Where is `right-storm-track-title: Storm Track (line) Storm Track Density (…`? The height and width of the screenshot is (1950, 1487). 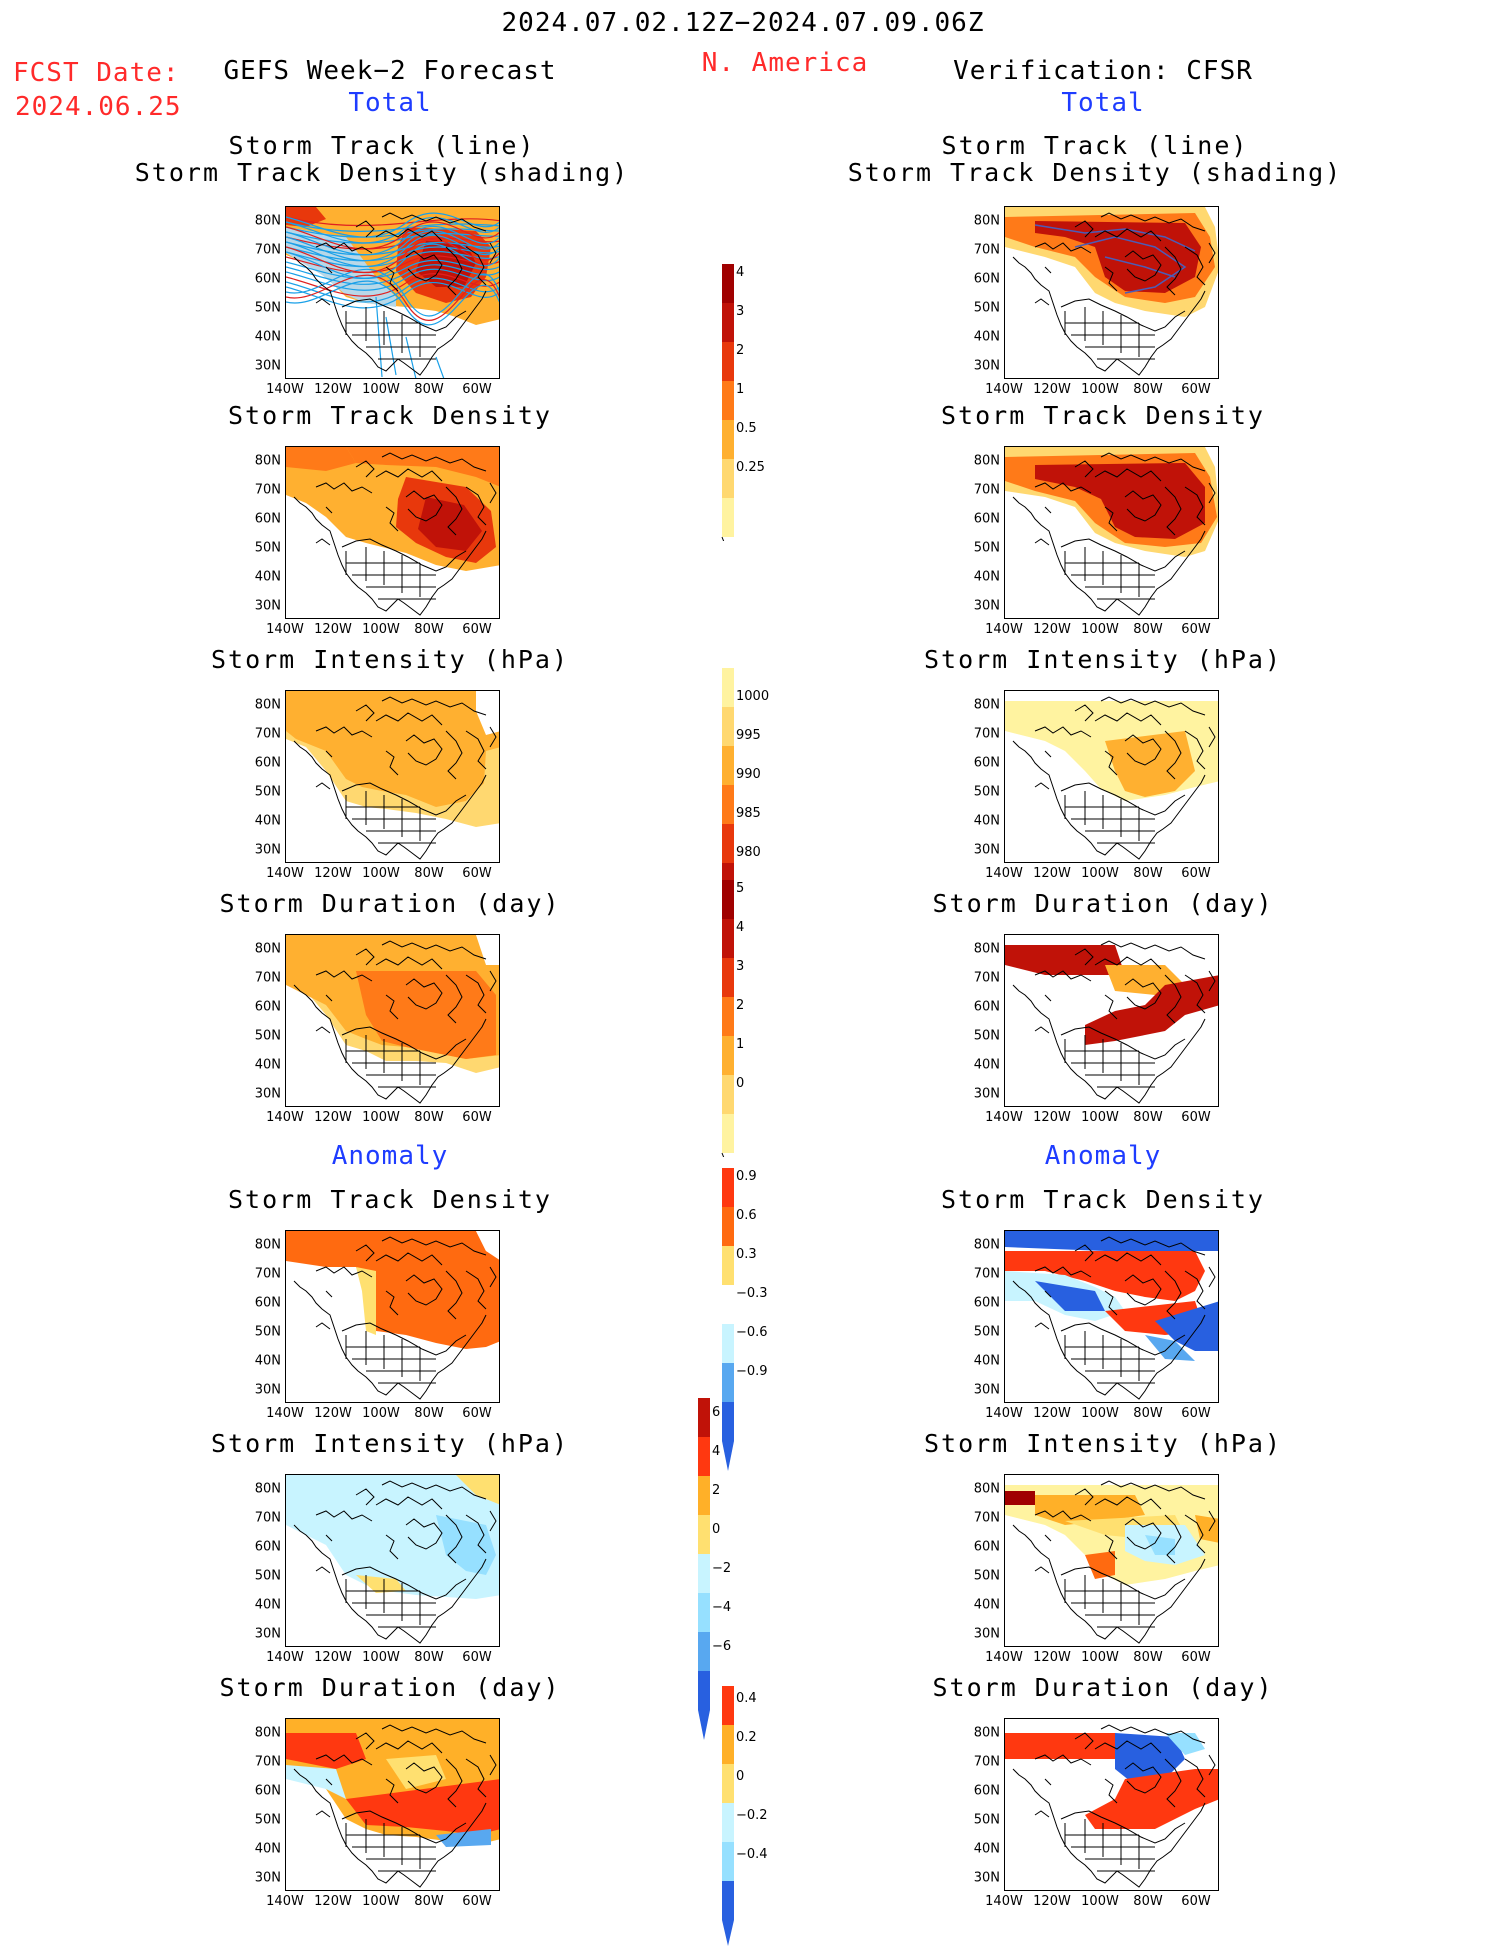 right-storm-track-title: Storm Track (line) Storm Track Density (… is located at coordinates (1095, 159).